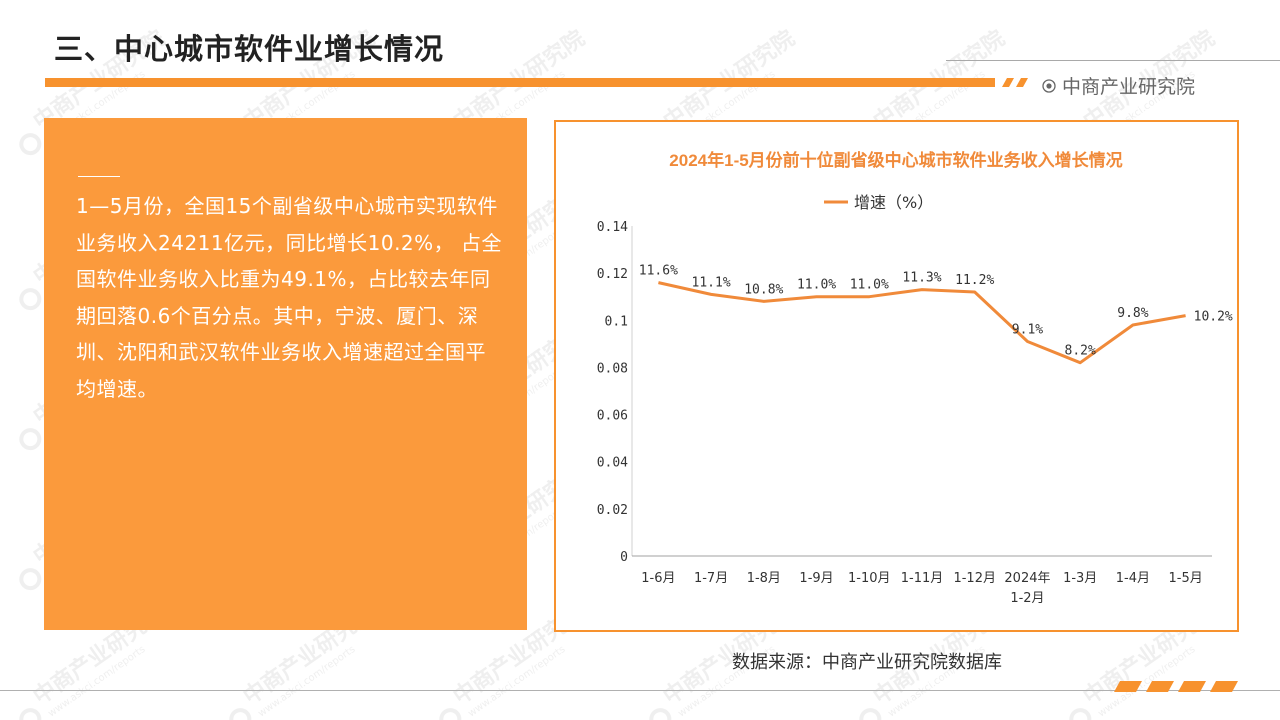 The height and width of the screenshot is (720, 1280). I want to click on legend-label: 增速（%）, so click(893, 202).